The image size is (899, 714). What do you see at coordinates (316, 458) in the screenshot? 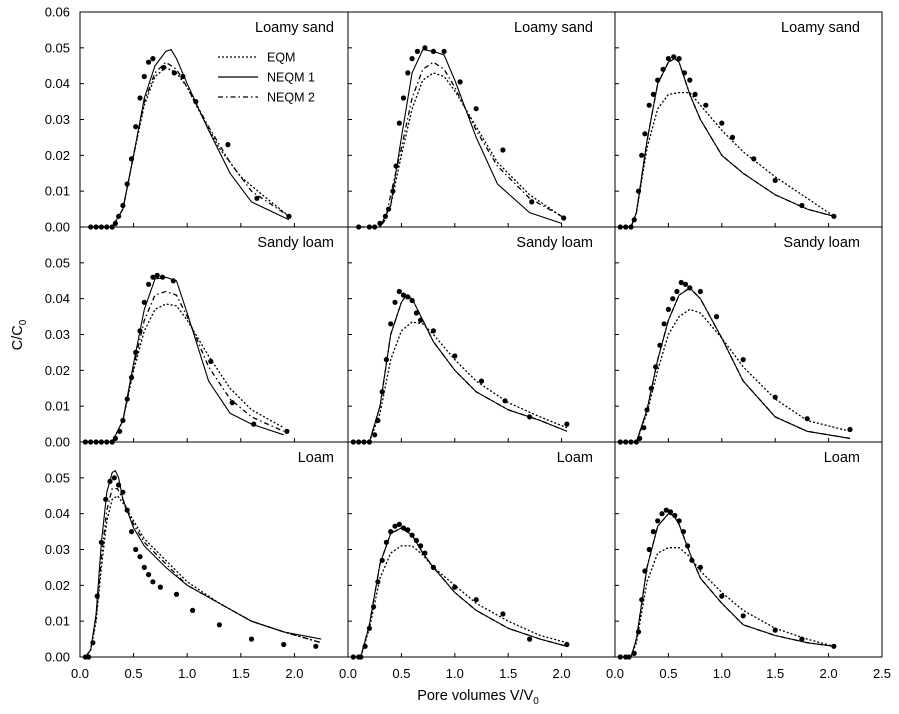
I see `panel-title: Loam` at bounding box center [316, 458].